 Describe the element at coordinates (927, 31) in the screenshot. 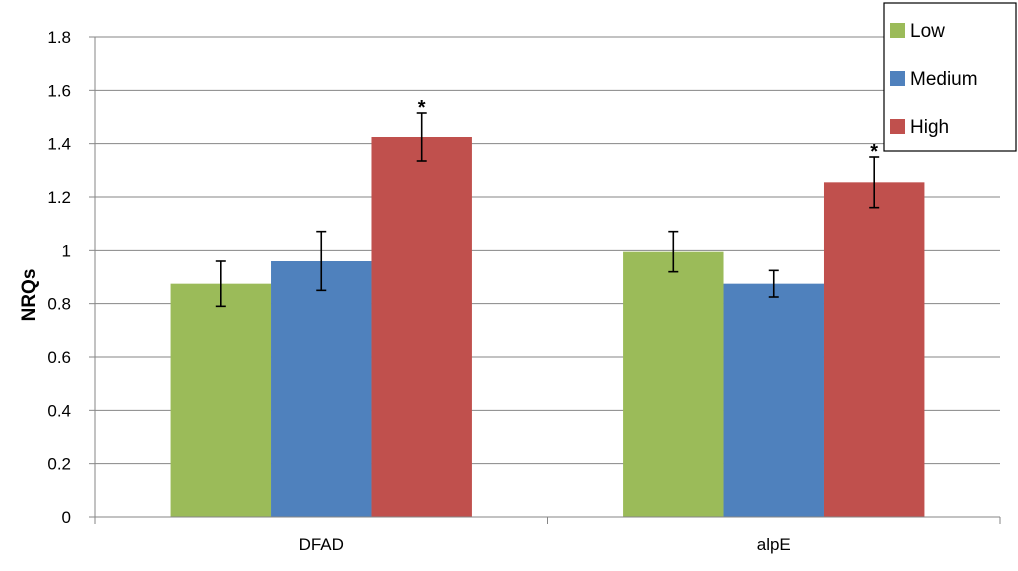

I see `legend-label-low: Low` at that location.